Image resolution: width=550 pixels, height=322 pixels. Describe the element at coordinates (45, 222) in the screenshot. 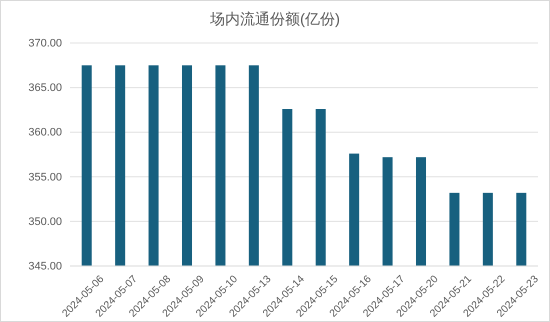

I see `y-tick-label: 350.00` at that location.